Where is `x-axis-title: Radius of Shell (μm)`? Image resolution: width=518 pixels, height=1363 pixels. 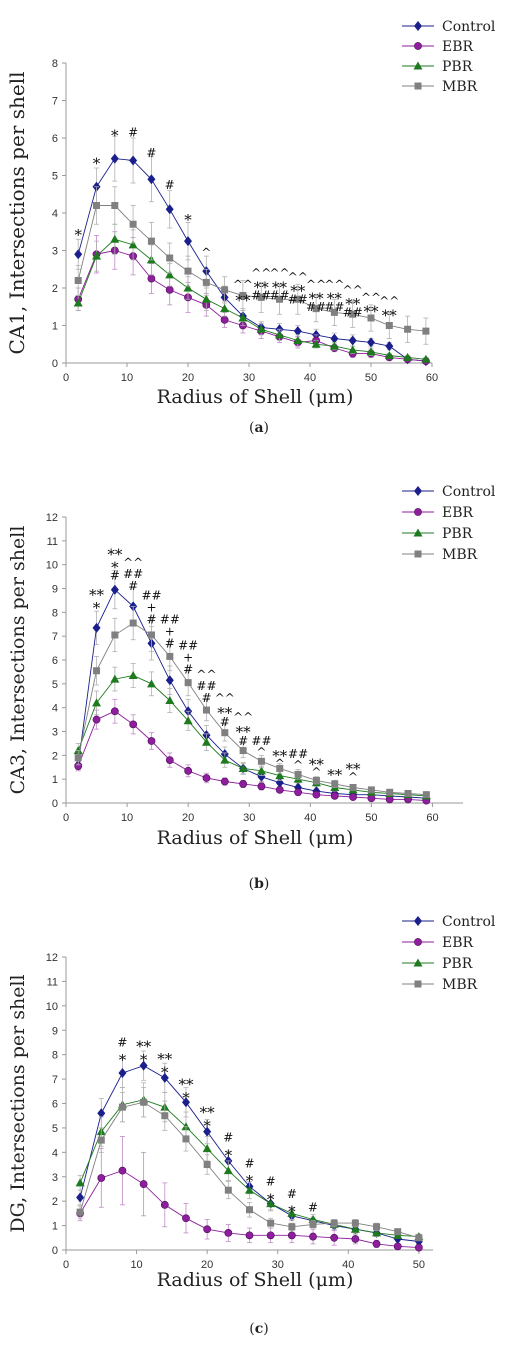
x-axis-title: Radius of Shell (μm) is located at coordinates (255, 1280).